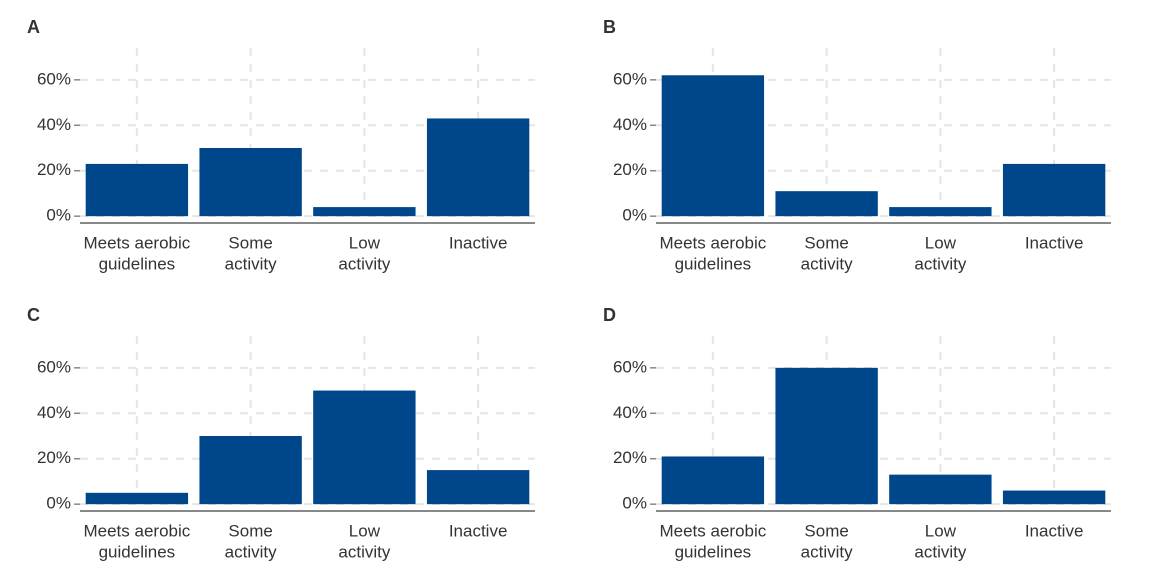 This screenshot has width=1152, height=576. I want to click on panel-title: D, so click(609, 315).